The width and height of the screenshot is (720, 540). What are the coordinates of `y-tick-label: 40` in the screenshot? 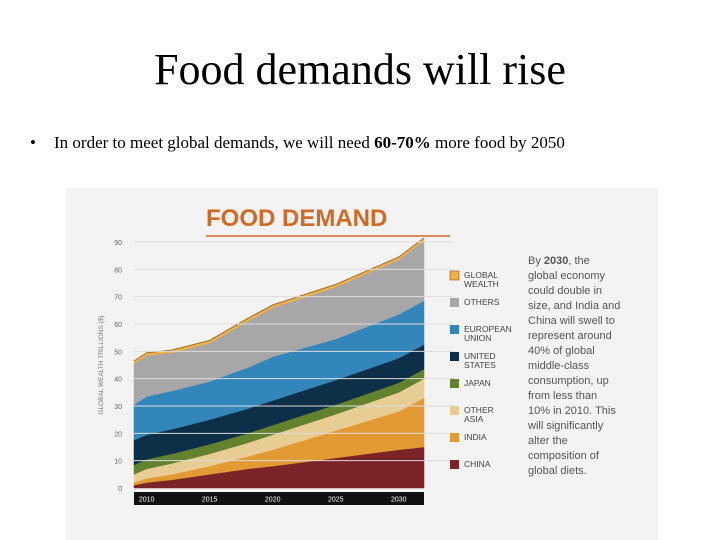 It's located at (118, 380).